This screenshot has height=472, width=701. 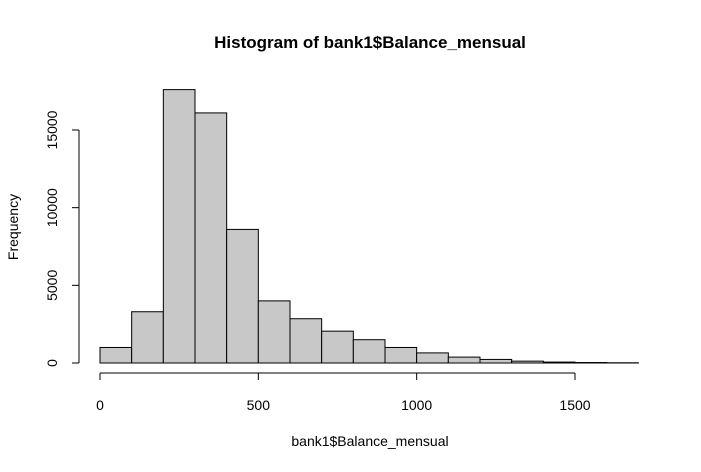 I want to click on y-tick-label: 5000, so click(x=52, y=285).